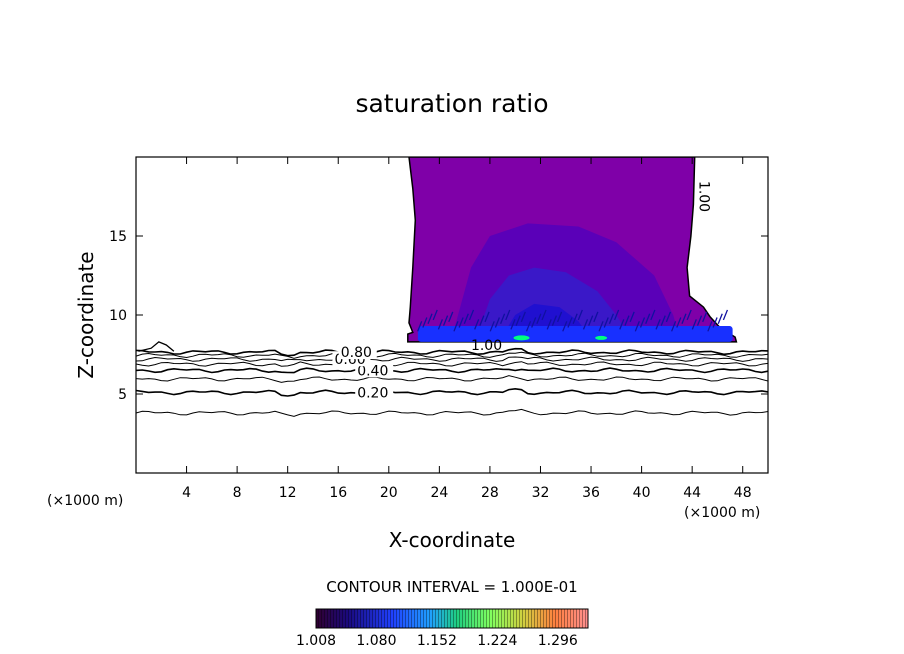 This screenshot has width=904, height=654. Describe the element at coordinates (601, 337) in the screenshot. I see `high-supersaturation-spot` at that location.